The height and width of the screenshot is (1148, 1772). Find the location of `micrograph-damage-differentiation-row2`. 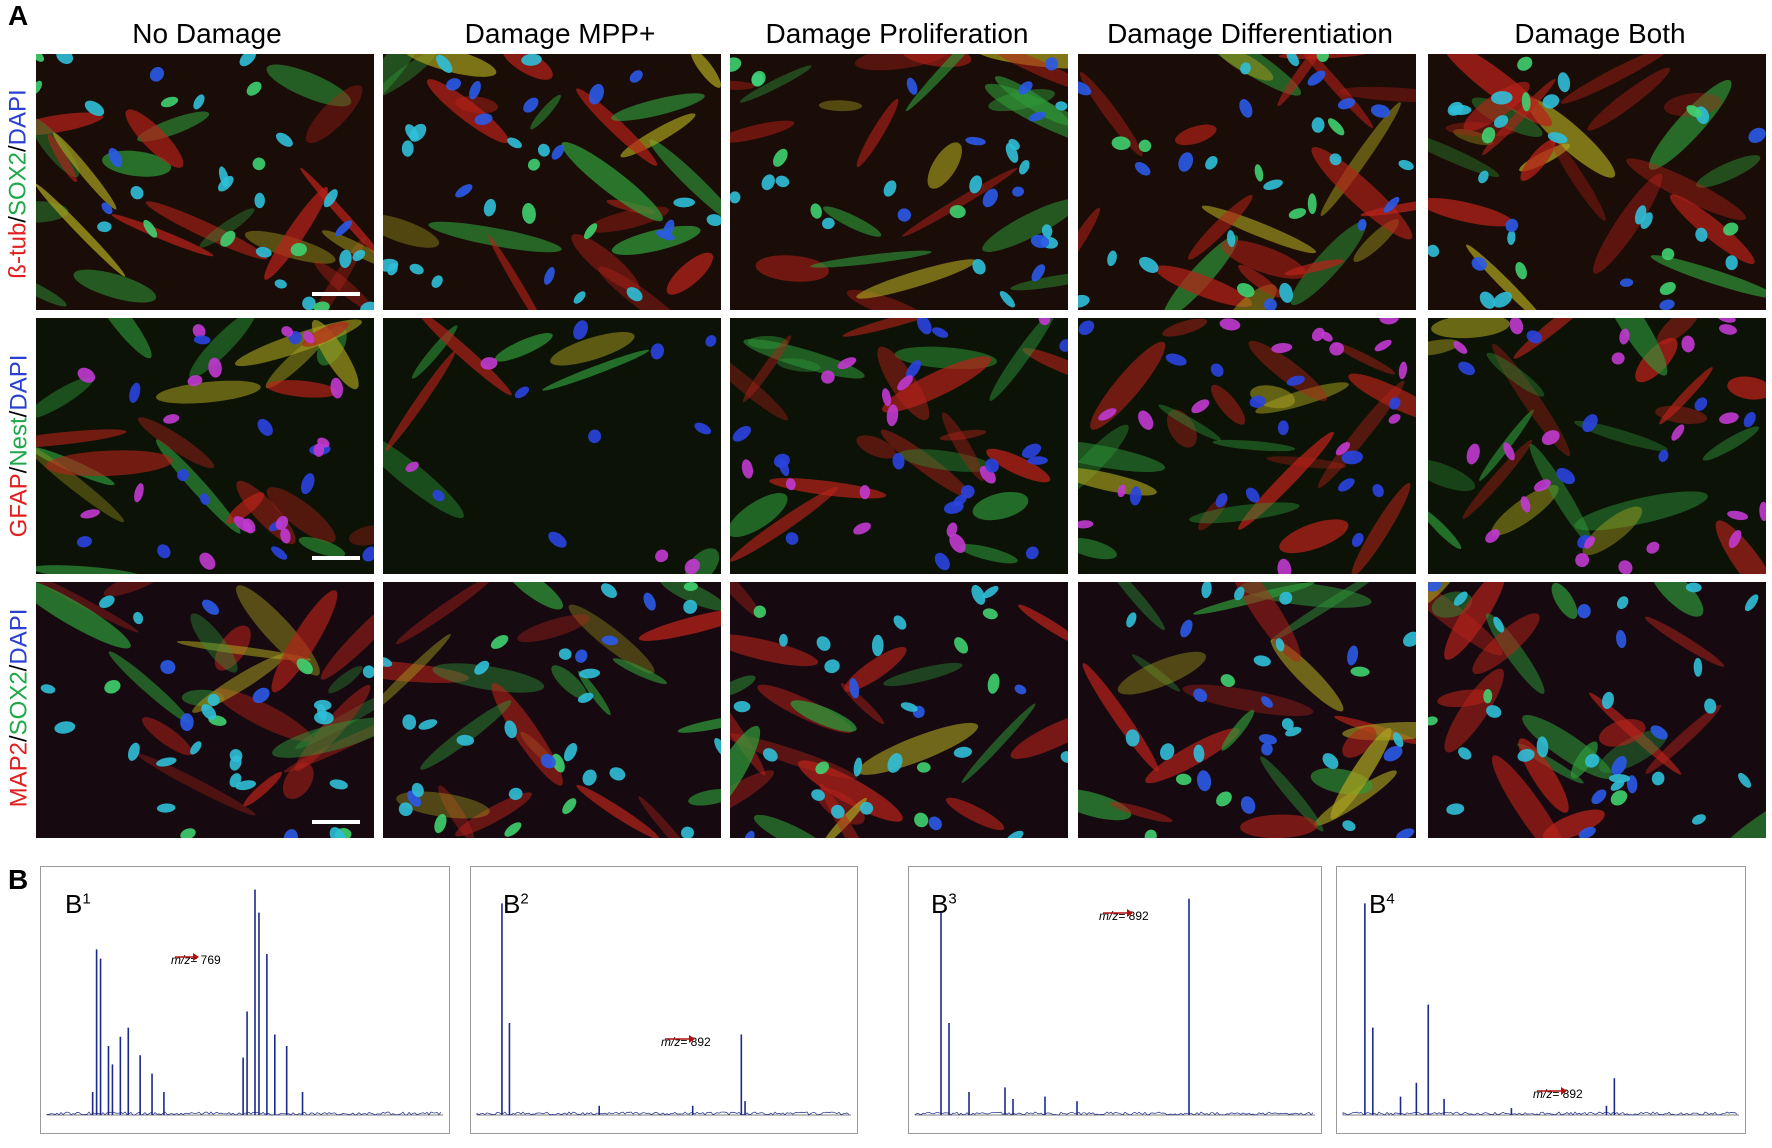

micrograph-damage-differentiation-row2 is located at coordinates (1247, 446).